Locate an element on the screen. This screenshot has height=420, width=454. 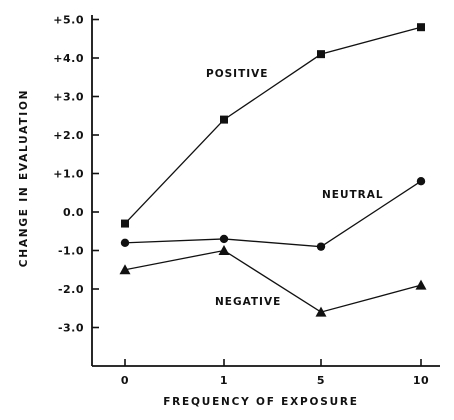
y-axis-ticks: +5.0 +4.0 +3.0 +2.0 +1.0 0.0 -1.0 -2.0 -3.0 is located at coordinates (76, 174).